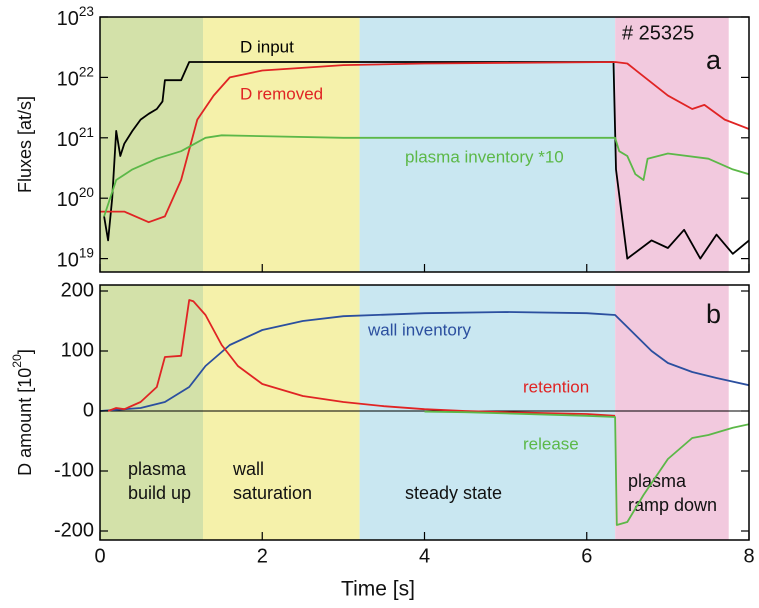 The width and height of the screenshot is (759, 608). I want to click on series-label: release, so click(551, 443).